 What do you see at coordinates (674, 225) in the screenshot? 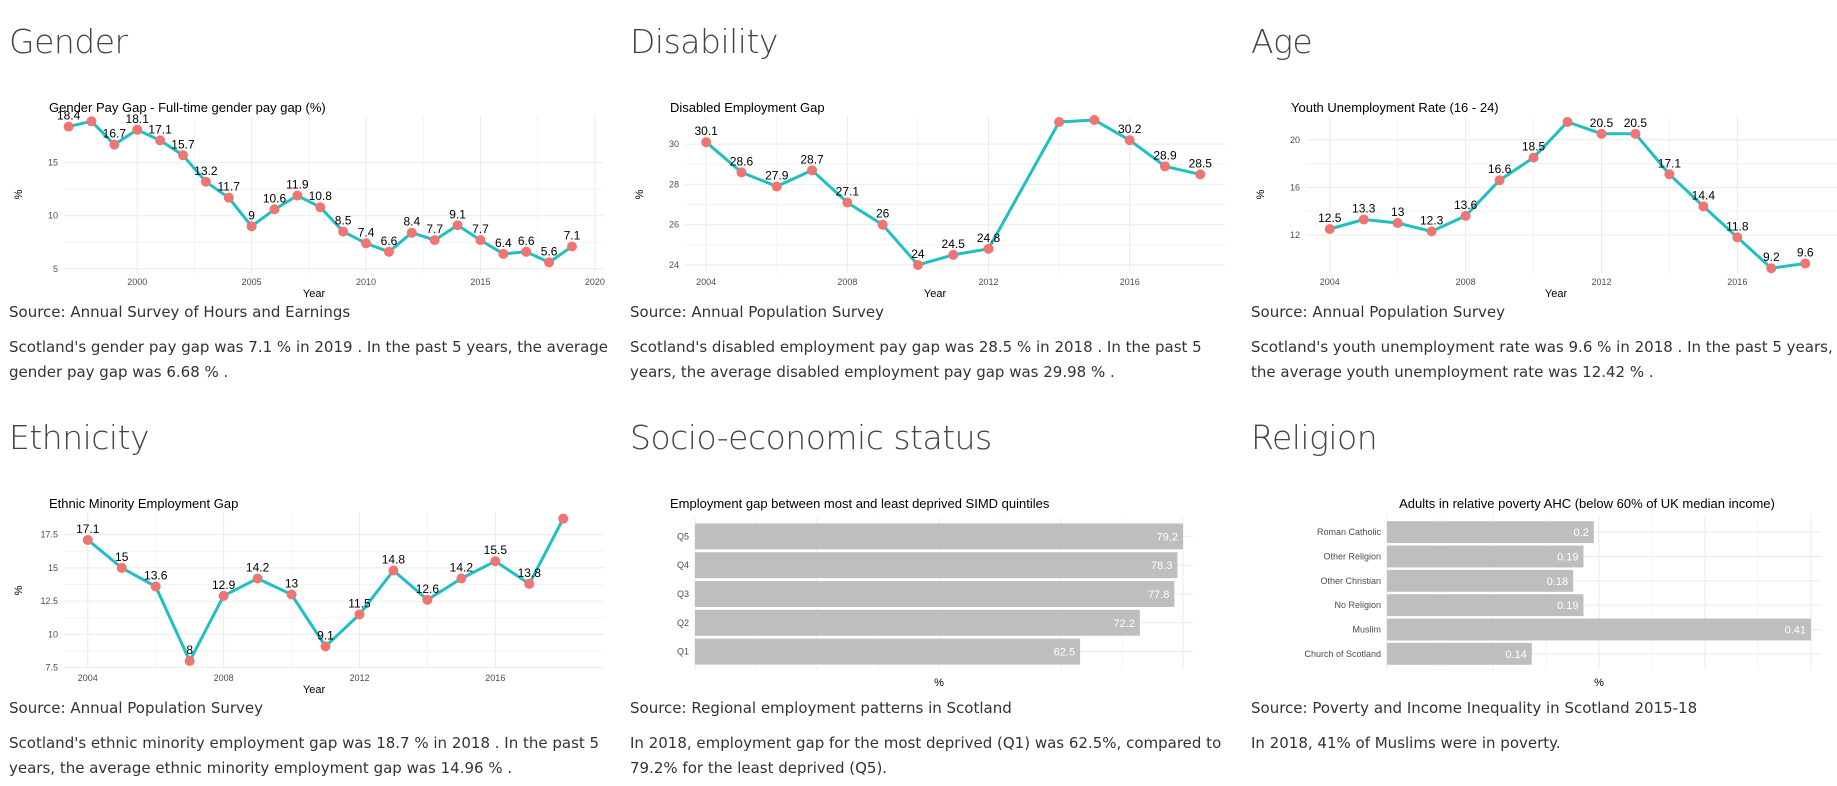
I see `y-tick-label: 26` at bounding box center [674, 225].